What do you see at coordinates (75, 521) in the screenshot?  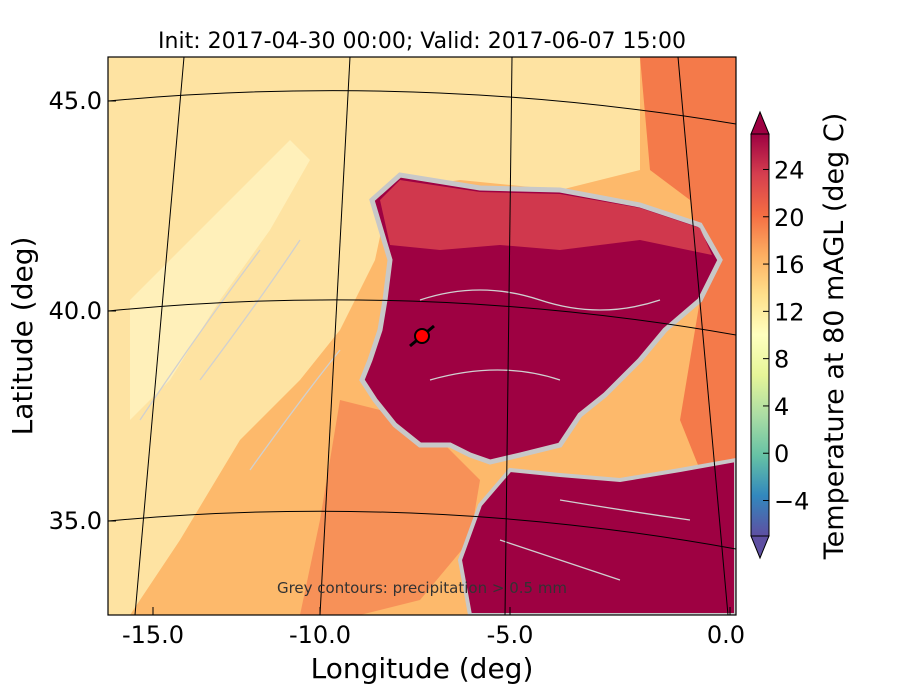 I see `y-tick-label: 35.0` at bounding box center [75, 521].